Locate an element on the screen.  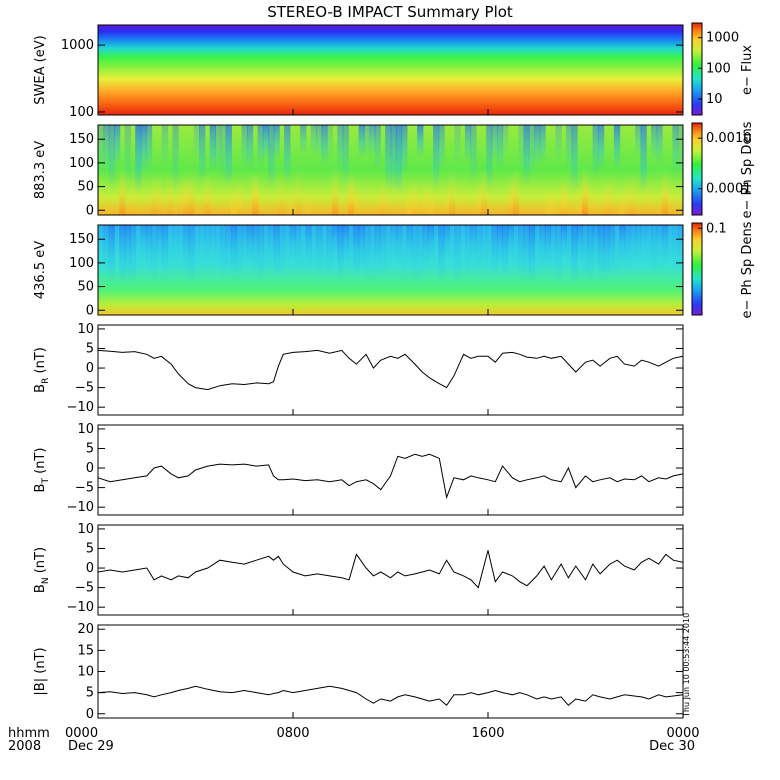
y-axis-label: BT (nT) is located at coordinates (42, 470).